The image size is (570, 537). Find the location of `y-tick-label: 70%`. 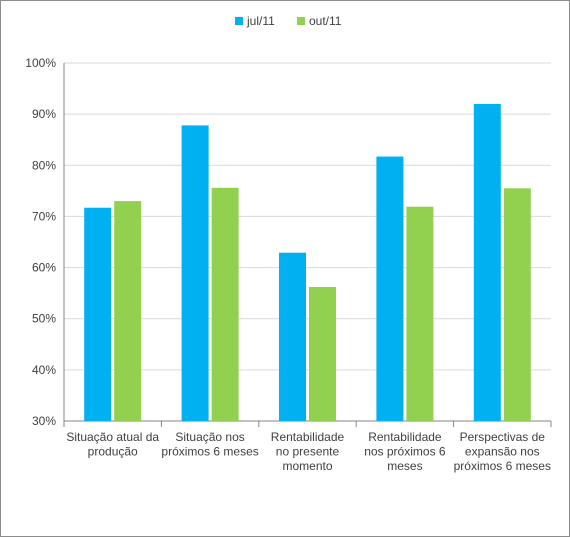

y-tick-label: 70% is located at coordinates (44, 216).